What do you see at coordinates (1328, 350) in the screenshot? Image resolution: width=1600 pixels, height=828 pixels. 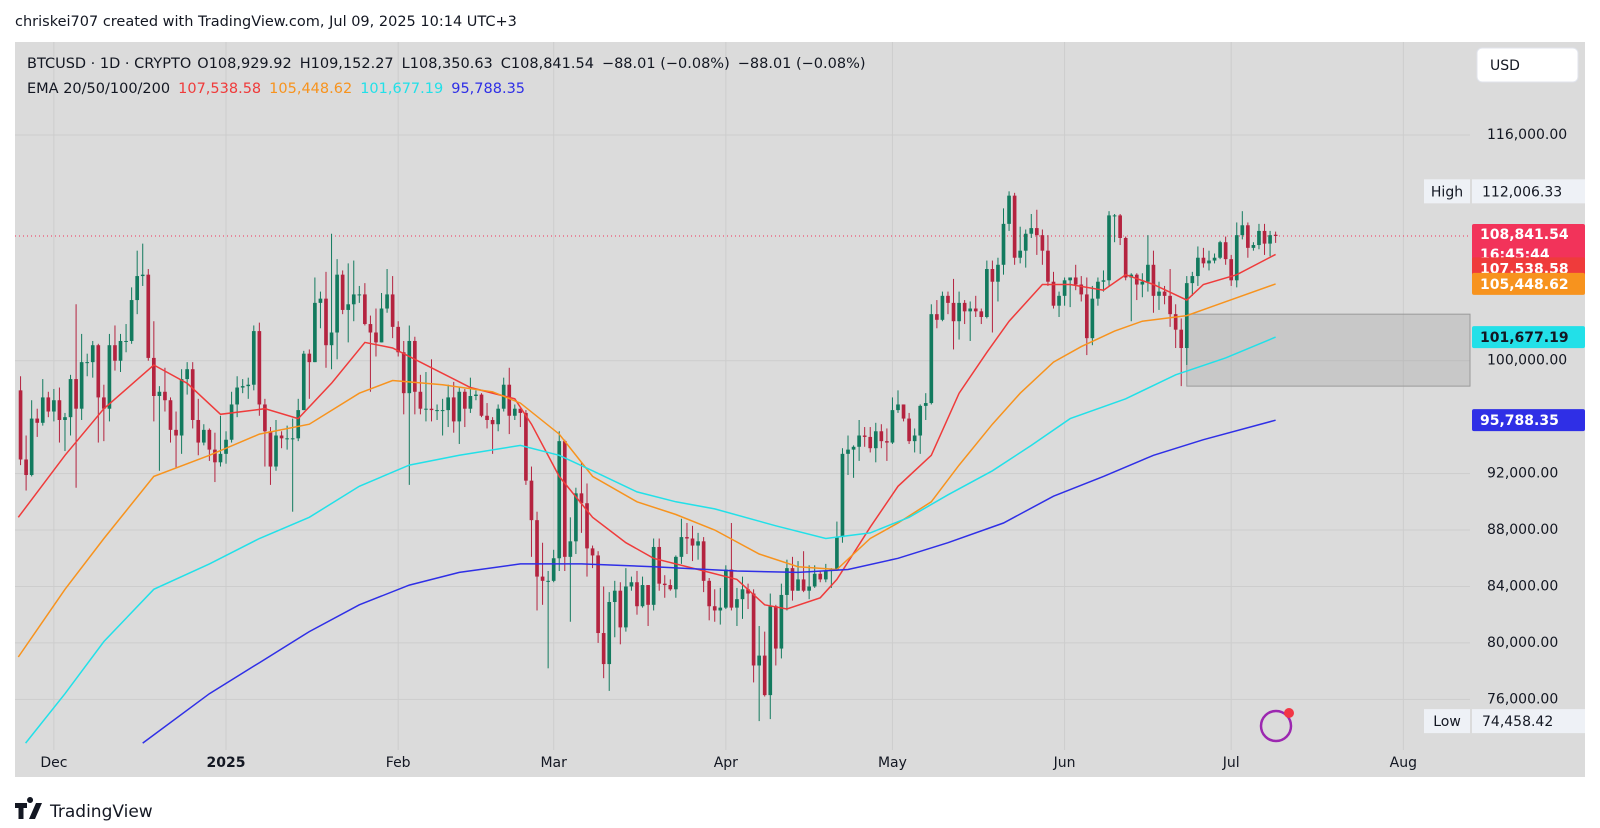 I see `range-zone` at bounding box center [1328, 350].